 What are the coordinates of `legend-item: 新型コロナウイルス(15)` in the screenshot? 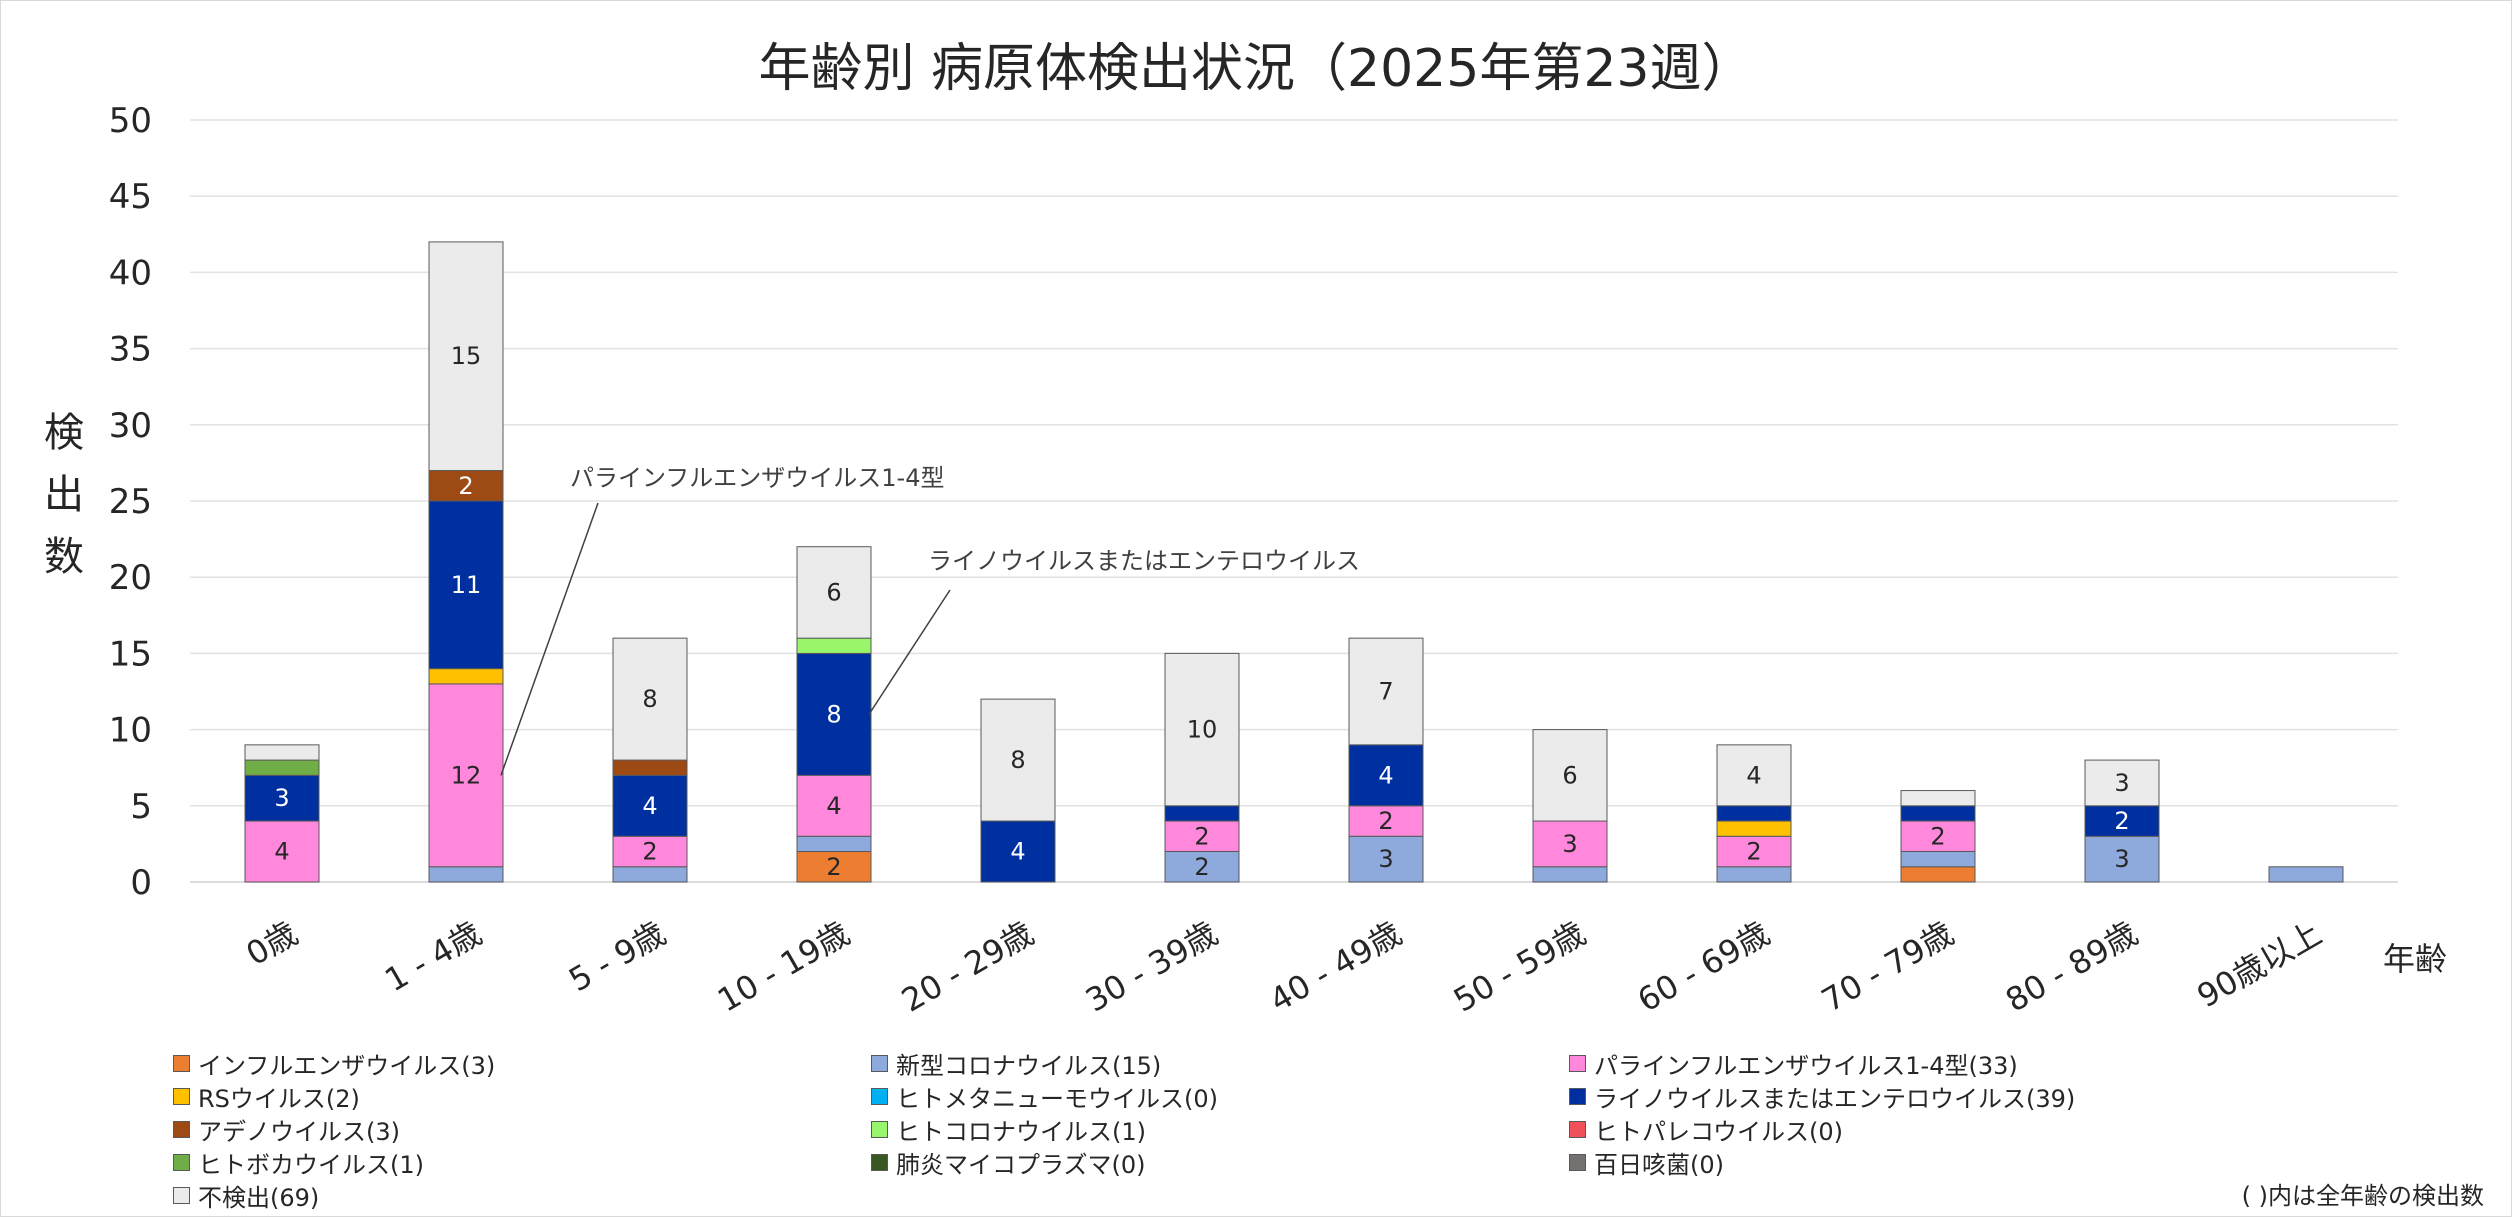 It's located at (1016, 1064).